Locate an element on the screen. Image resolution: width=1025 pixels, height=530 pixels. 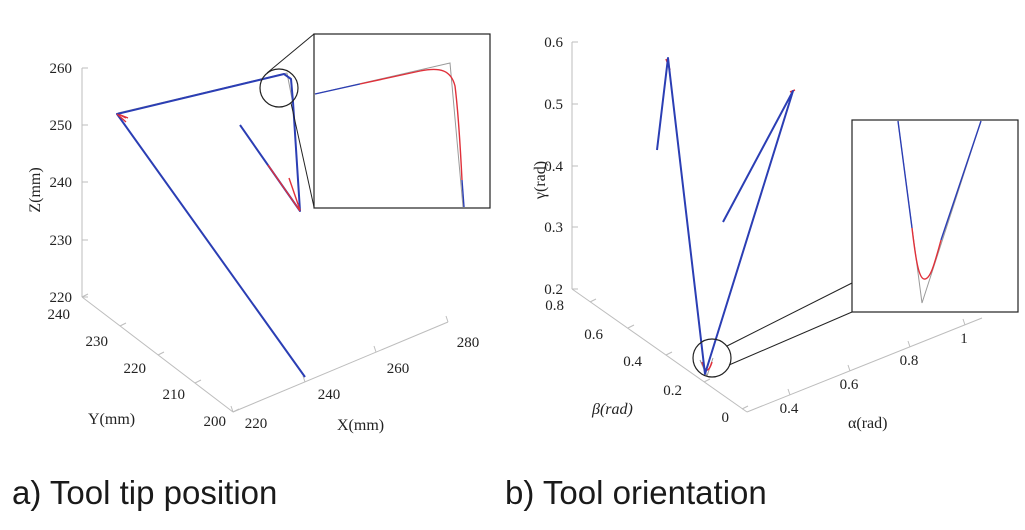
plot-a-y-label: Y(mm) is located at coordinates (111, 419).